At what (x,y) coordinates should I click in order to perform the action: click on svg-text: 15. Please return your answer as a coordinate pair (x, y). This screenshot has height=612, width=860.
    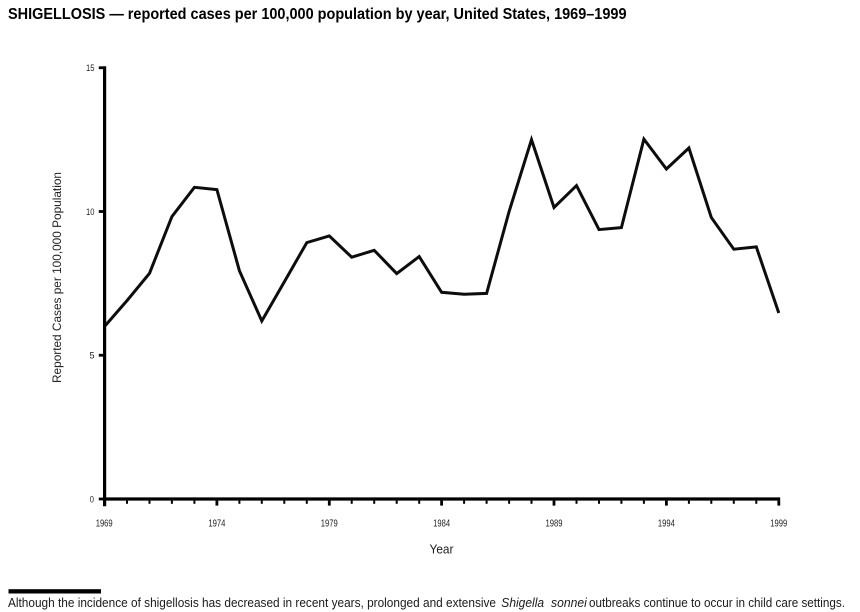
    Looking at the image, I should click on (90, 68).